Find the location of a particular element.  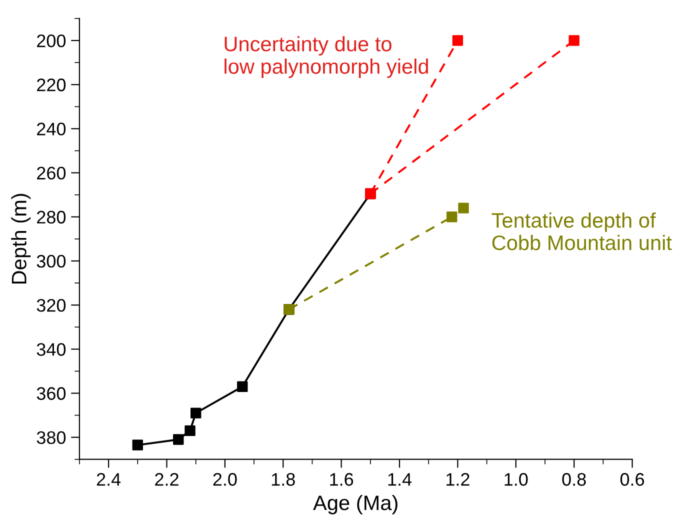

y-tick-label: 220 is located at coordinates (51, 85).